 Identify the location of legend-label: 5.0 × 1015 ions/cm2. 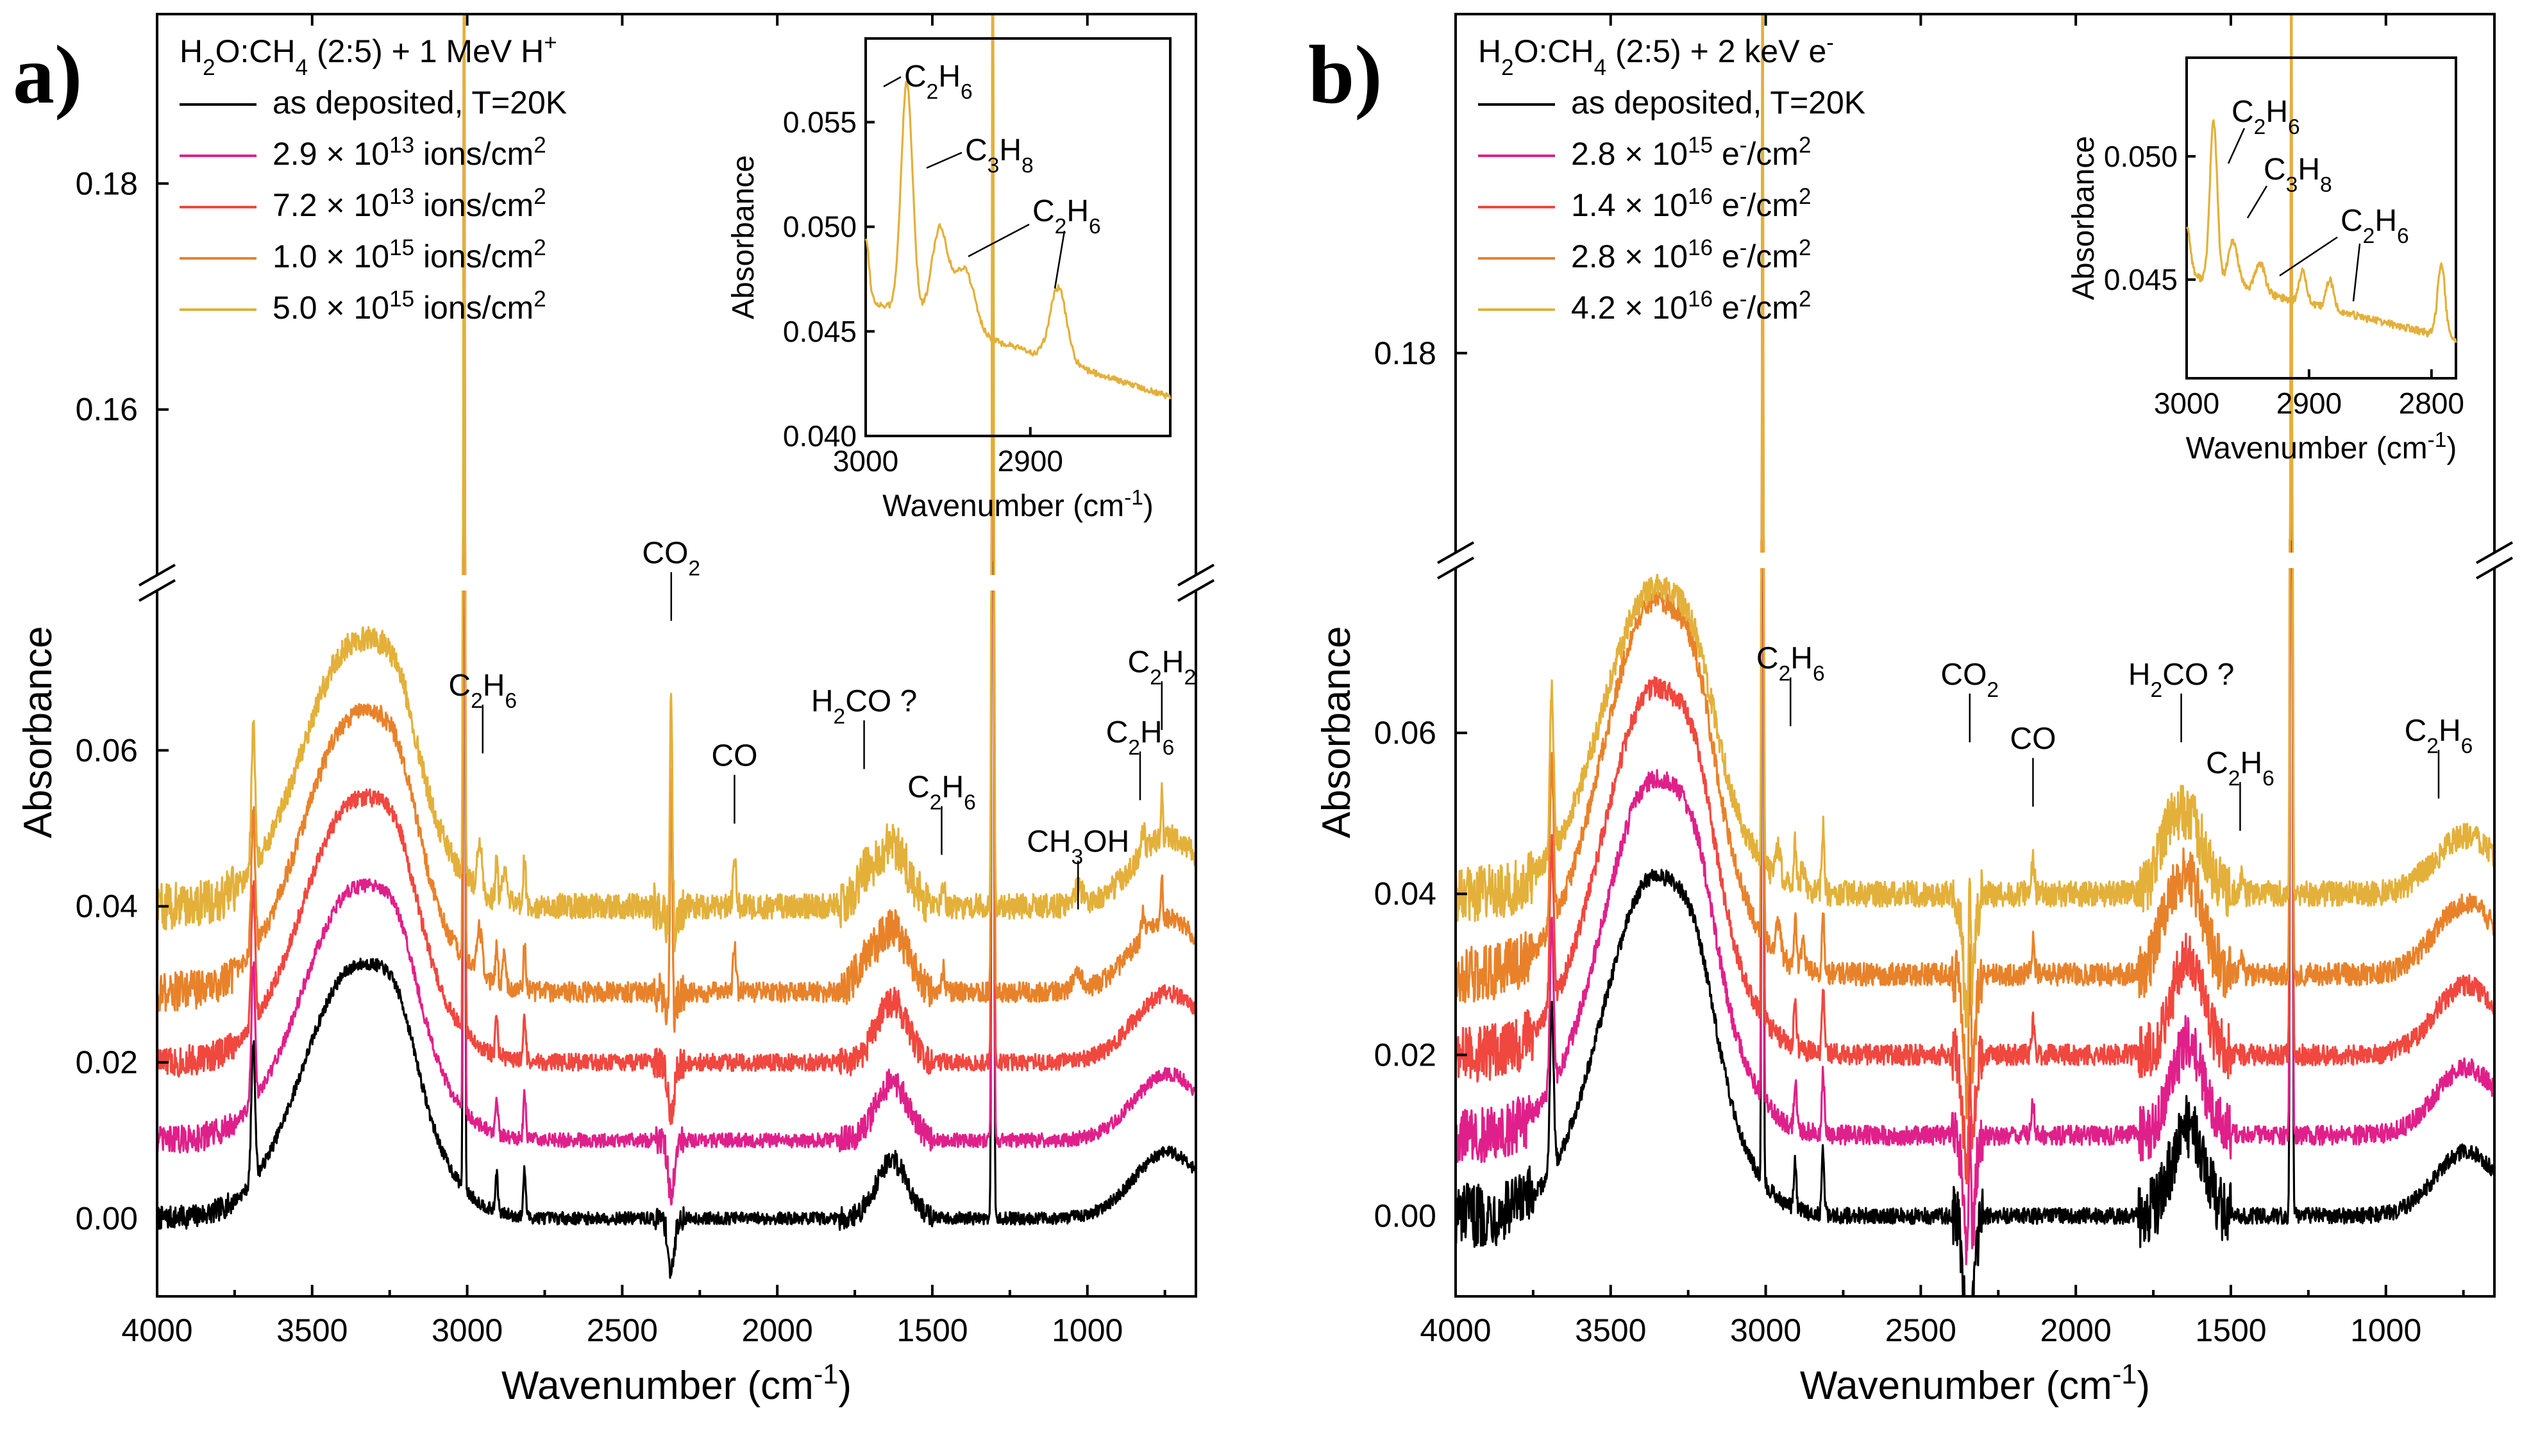
(409, 306).